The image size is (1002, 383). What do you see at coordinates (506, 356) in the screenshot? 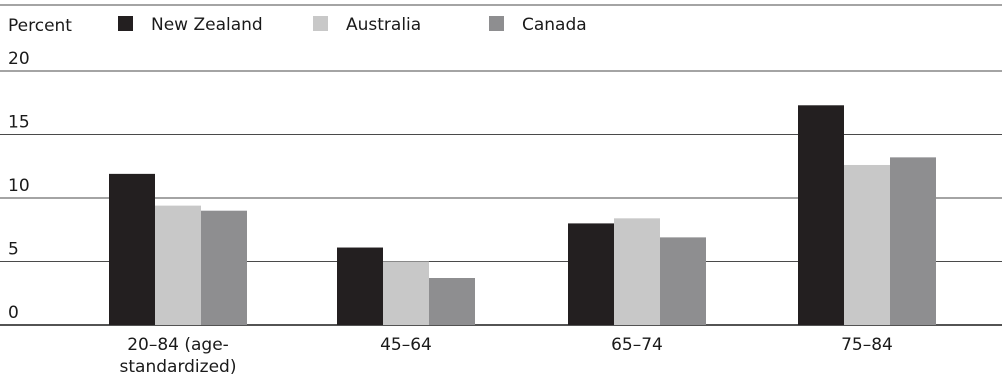
I see `x-axis-labels: 20–84 (age-standardized) 45–64 65–74 75–84` at bounding box center [506, 356].